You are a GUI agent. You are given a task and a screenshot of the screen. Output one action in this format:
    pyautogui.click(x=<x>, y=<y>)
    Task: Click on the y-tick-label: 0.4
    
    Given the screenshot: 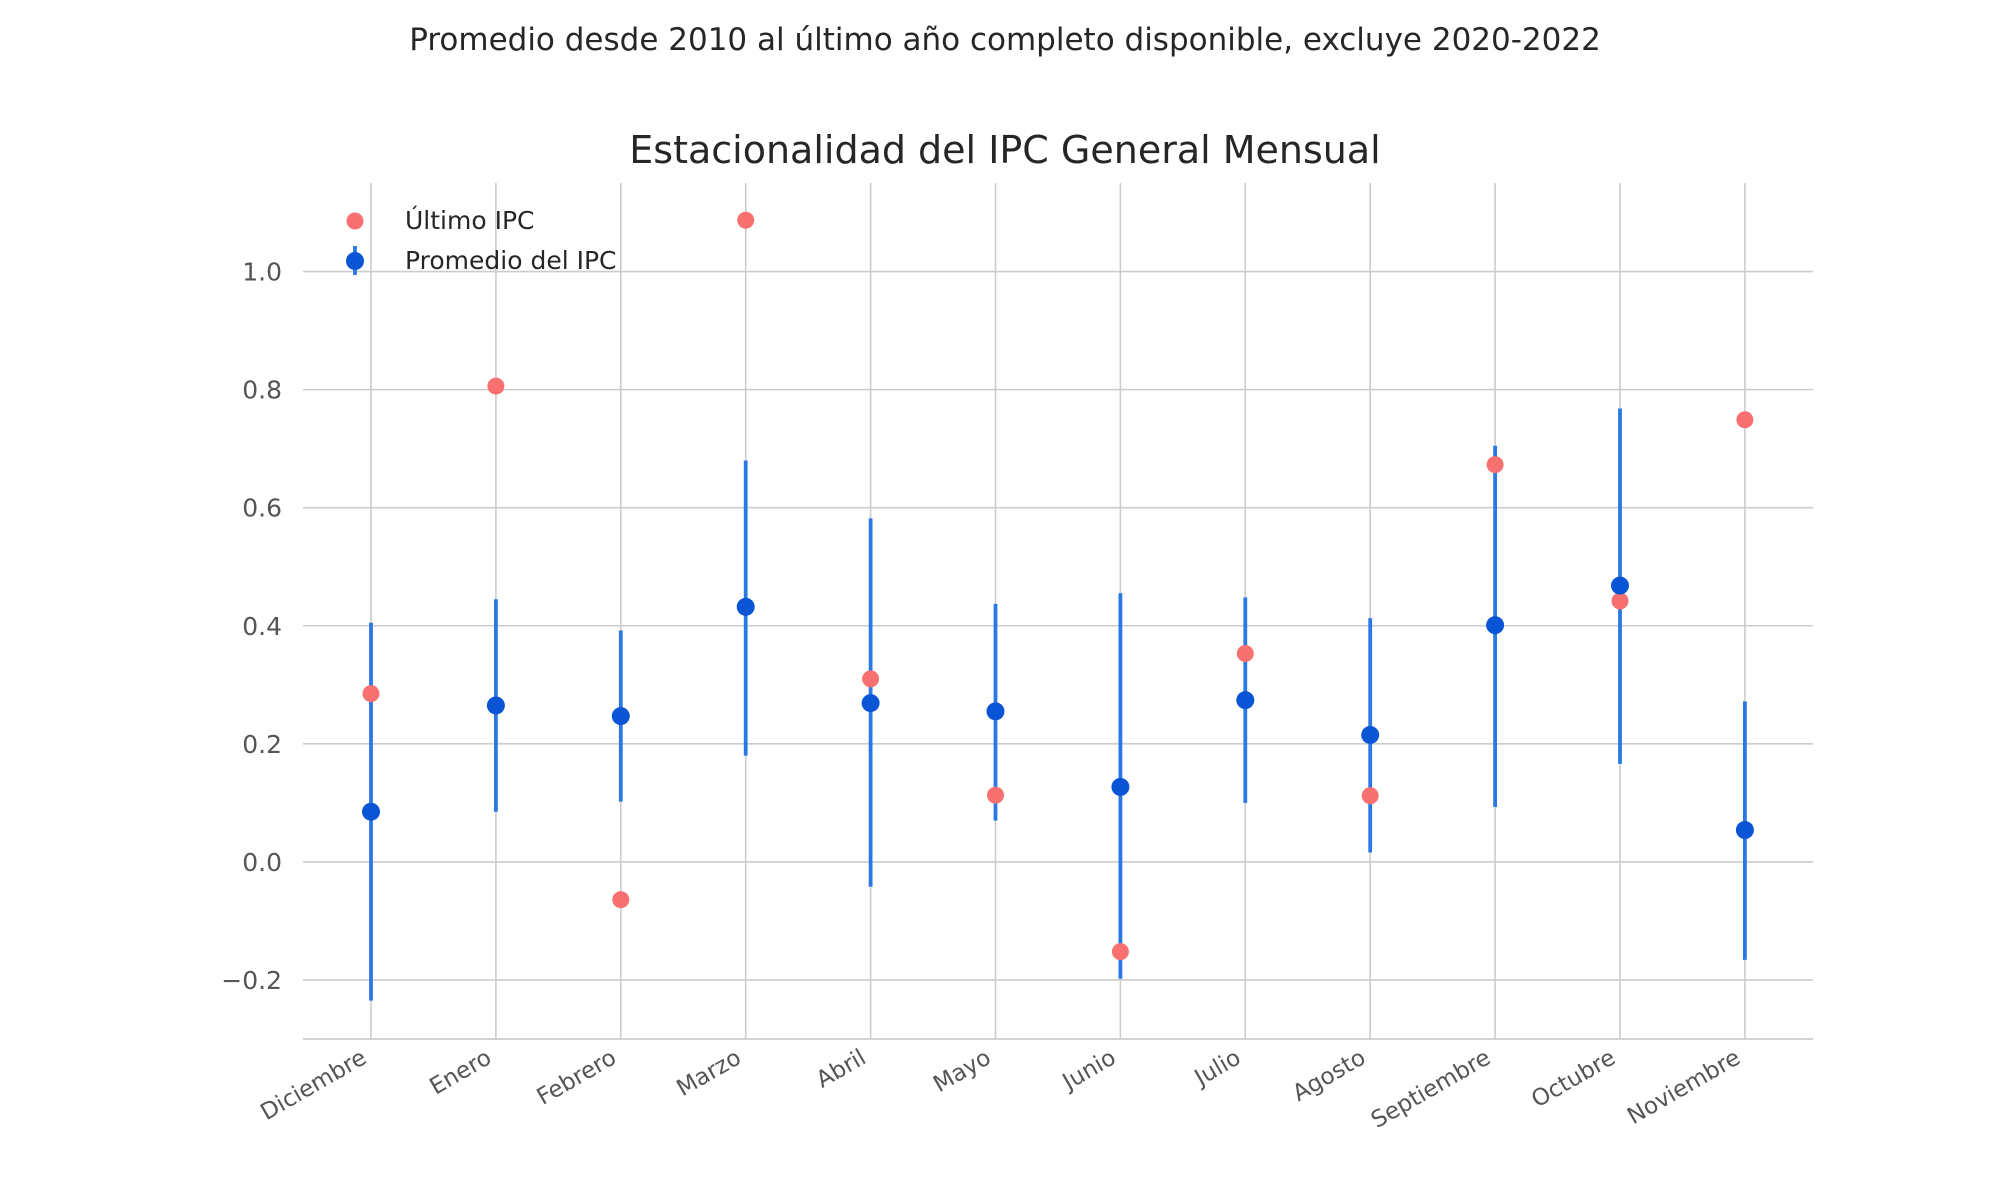 What is the action you would take?
    pyautogui.click(x=262, y=626)
    